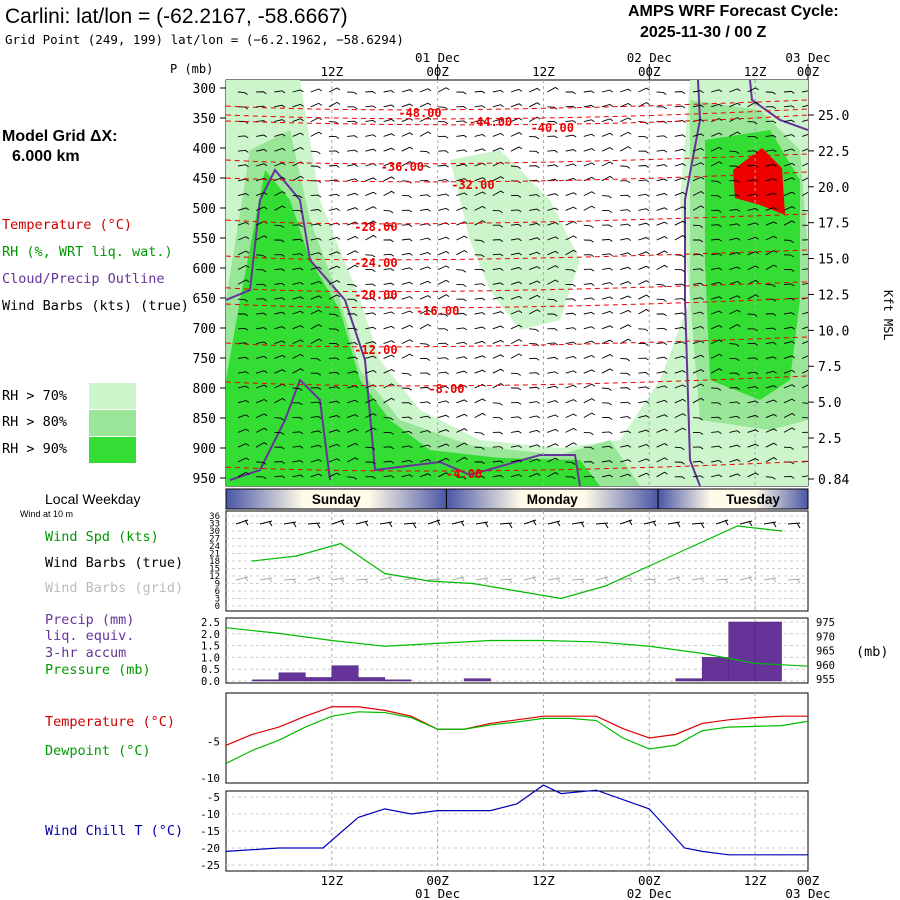 The image size is (900, 900). What do you see at coordinates (95, 306) in the screenshot?
I see `legend-wind-barbs: Wind Barbs (kts) (true)` at bounding box center [95, 306].